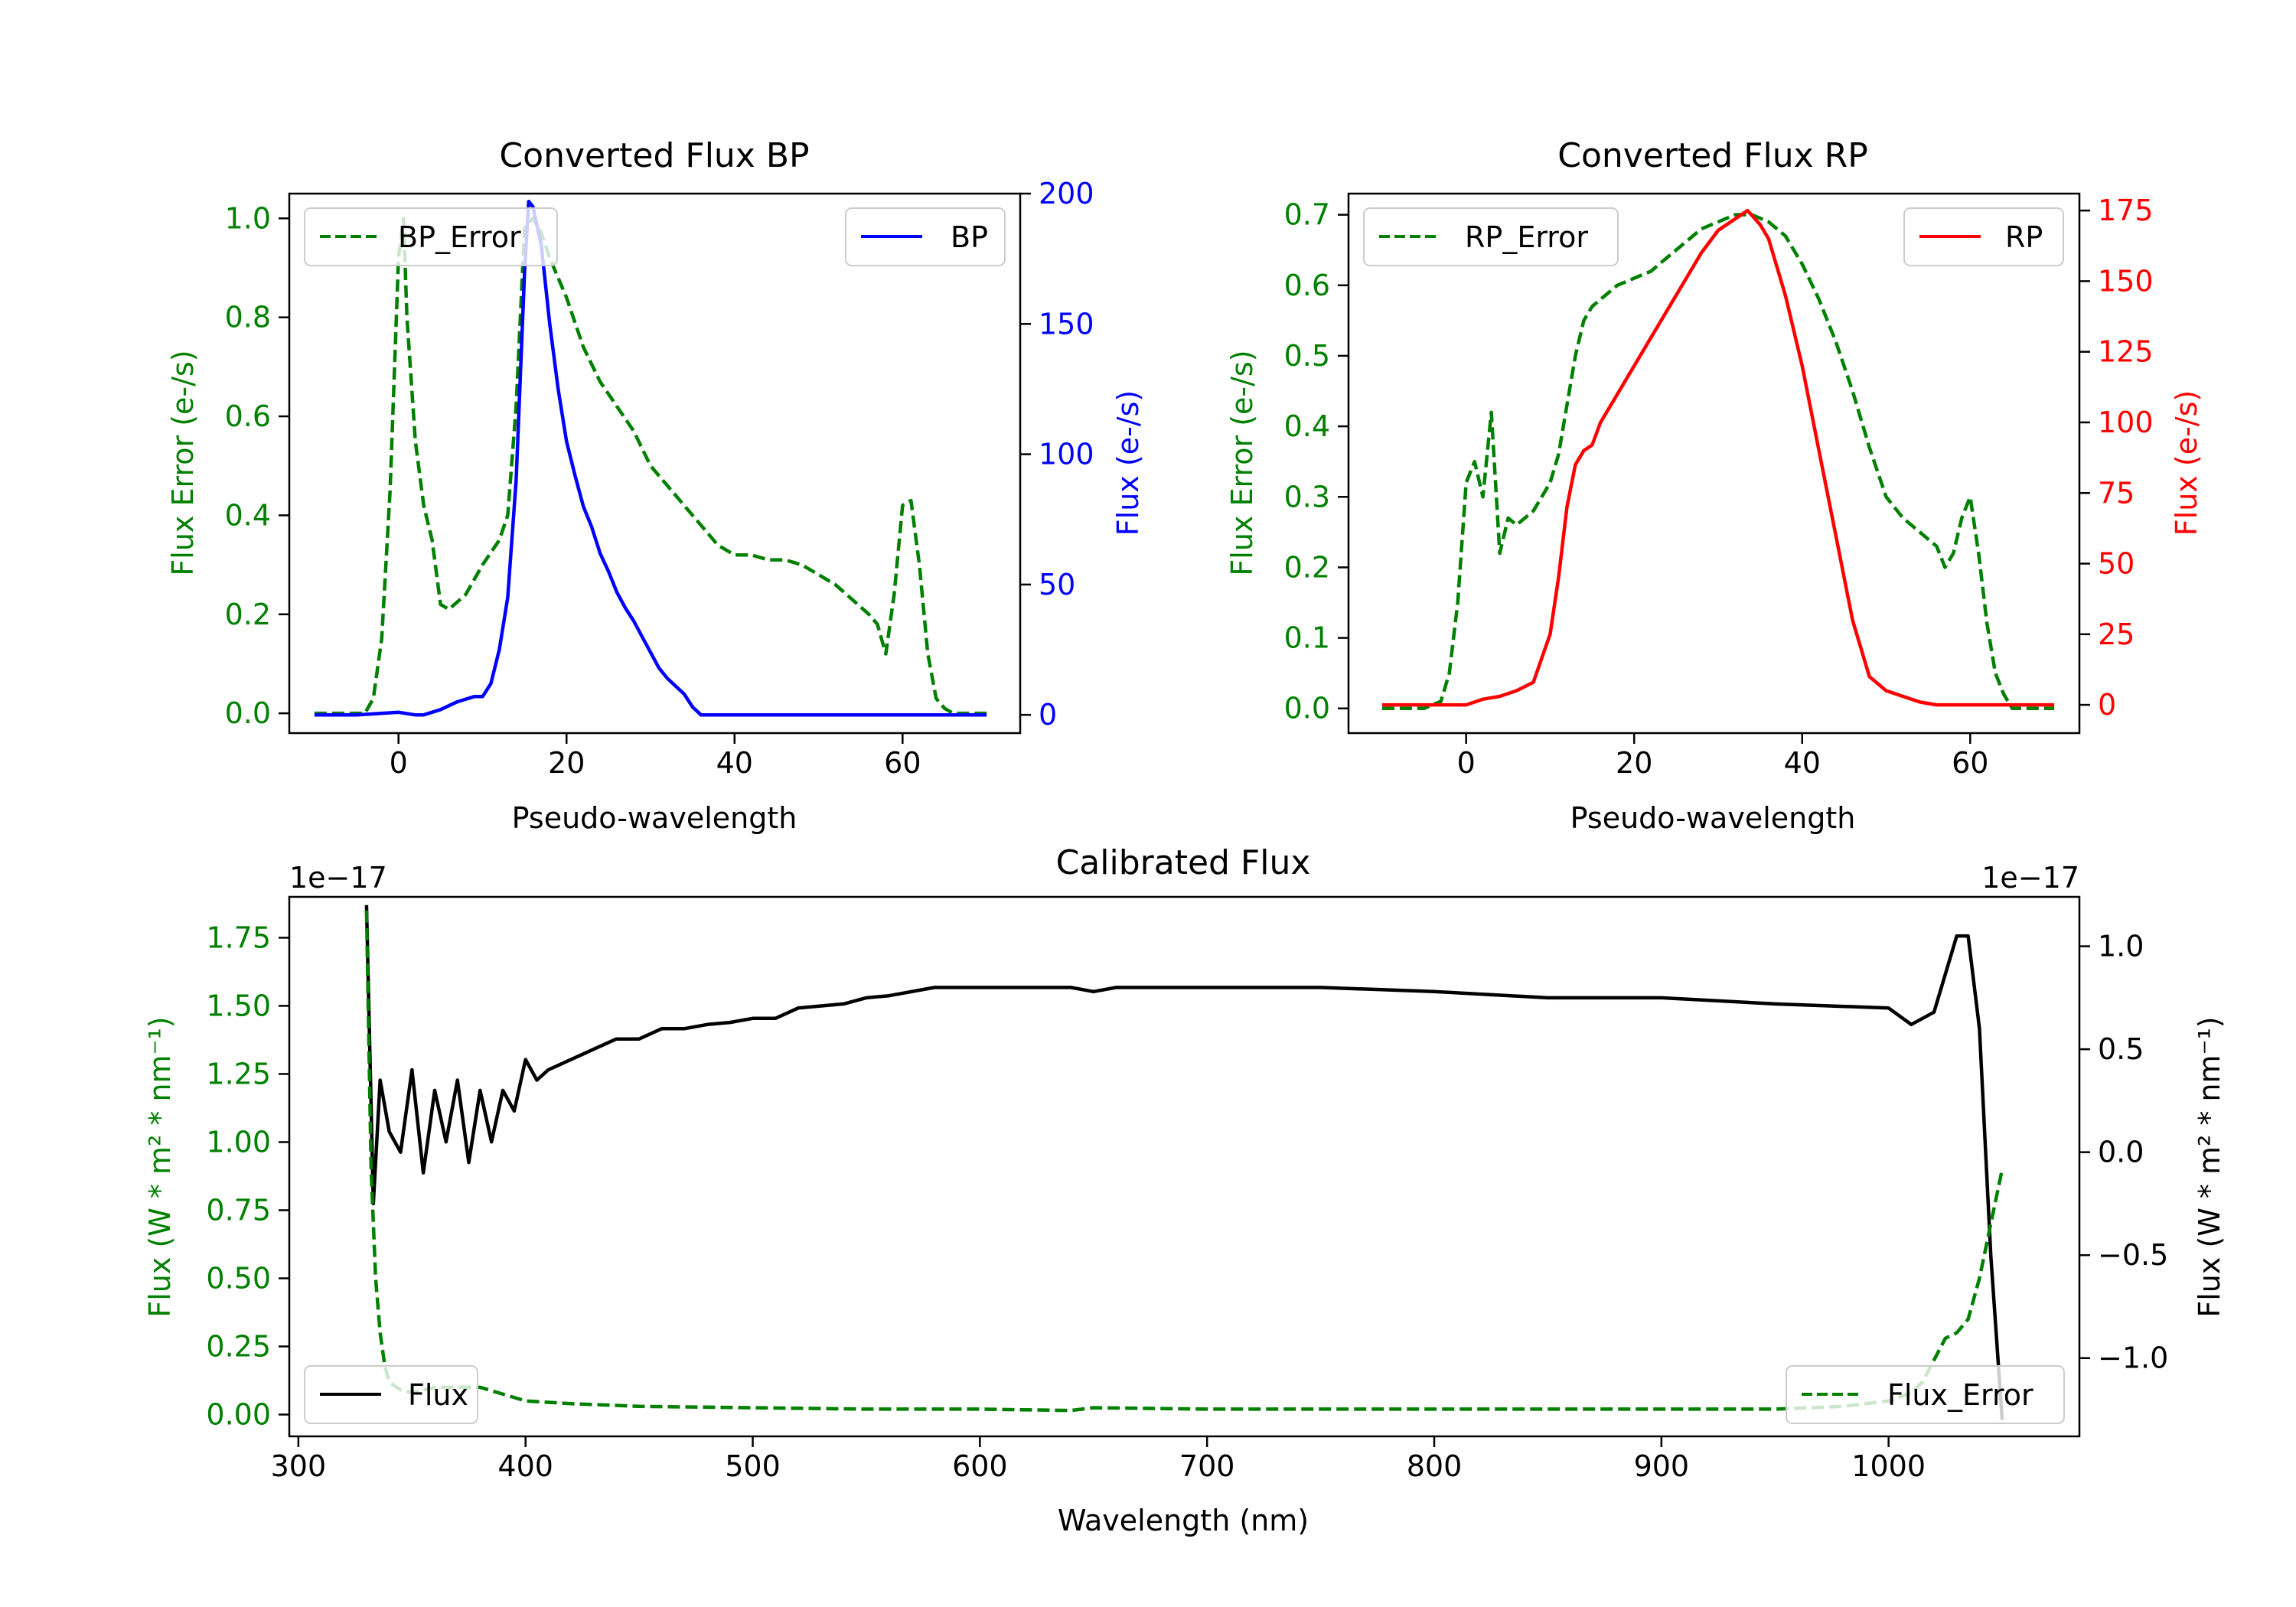 This screenshot has height=1607, width=2296. What do you see at coordinates (248, 515) in the screenshot?
I see `bp-ytick-left-label: 0.4` at bounding box center [248, 515].